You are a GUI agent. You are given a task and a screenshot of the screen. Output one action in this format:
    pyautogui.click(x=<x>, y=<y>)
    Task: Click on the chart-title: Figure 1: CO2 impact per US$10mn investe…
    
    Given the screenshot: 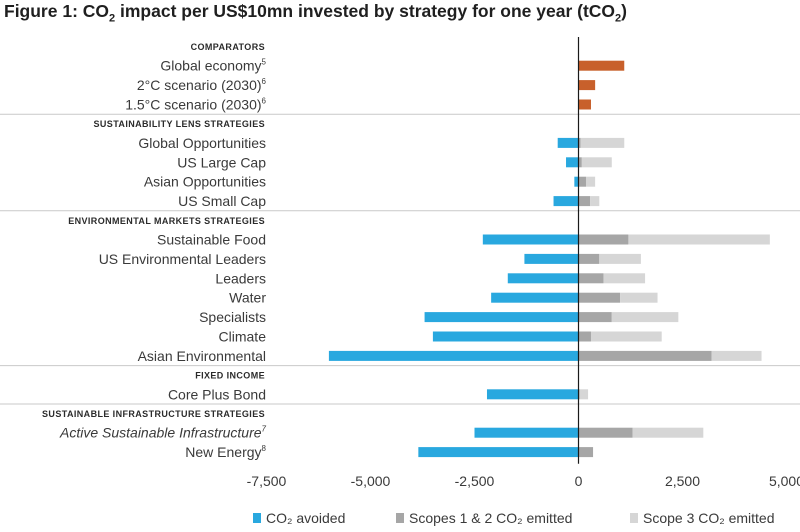 What is the action you would take?
    pyautogui.click(x=315, y=13)
    